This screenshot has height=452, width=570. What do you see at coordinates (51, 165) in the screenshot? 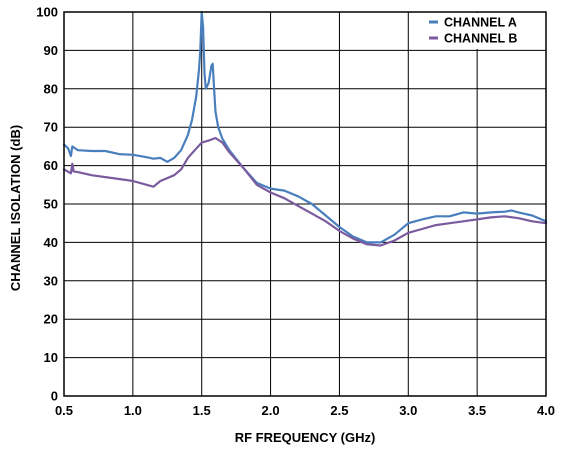
I see `y-tick-label: 60` at bounding box center [51, 165].